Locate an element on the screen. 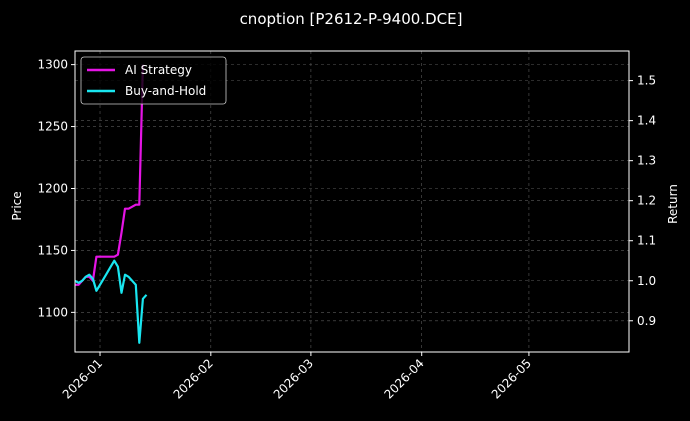 The width and height of the screenshot is (690, 421). chart-title: cnoption [P2612-P-9400.DCE] is located at coordinates (351, 19).